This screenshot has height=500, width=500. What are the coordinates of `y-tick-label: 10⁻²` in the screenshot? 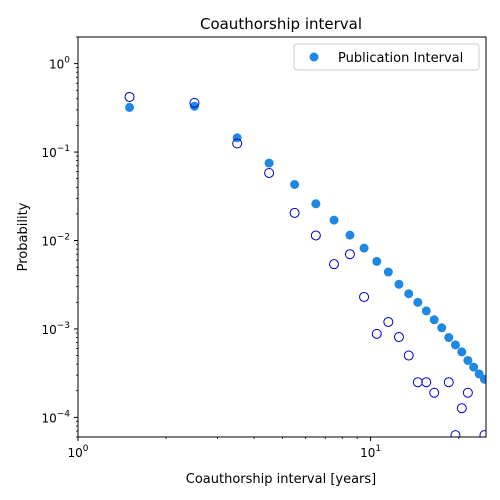 It's located at (55, 241).